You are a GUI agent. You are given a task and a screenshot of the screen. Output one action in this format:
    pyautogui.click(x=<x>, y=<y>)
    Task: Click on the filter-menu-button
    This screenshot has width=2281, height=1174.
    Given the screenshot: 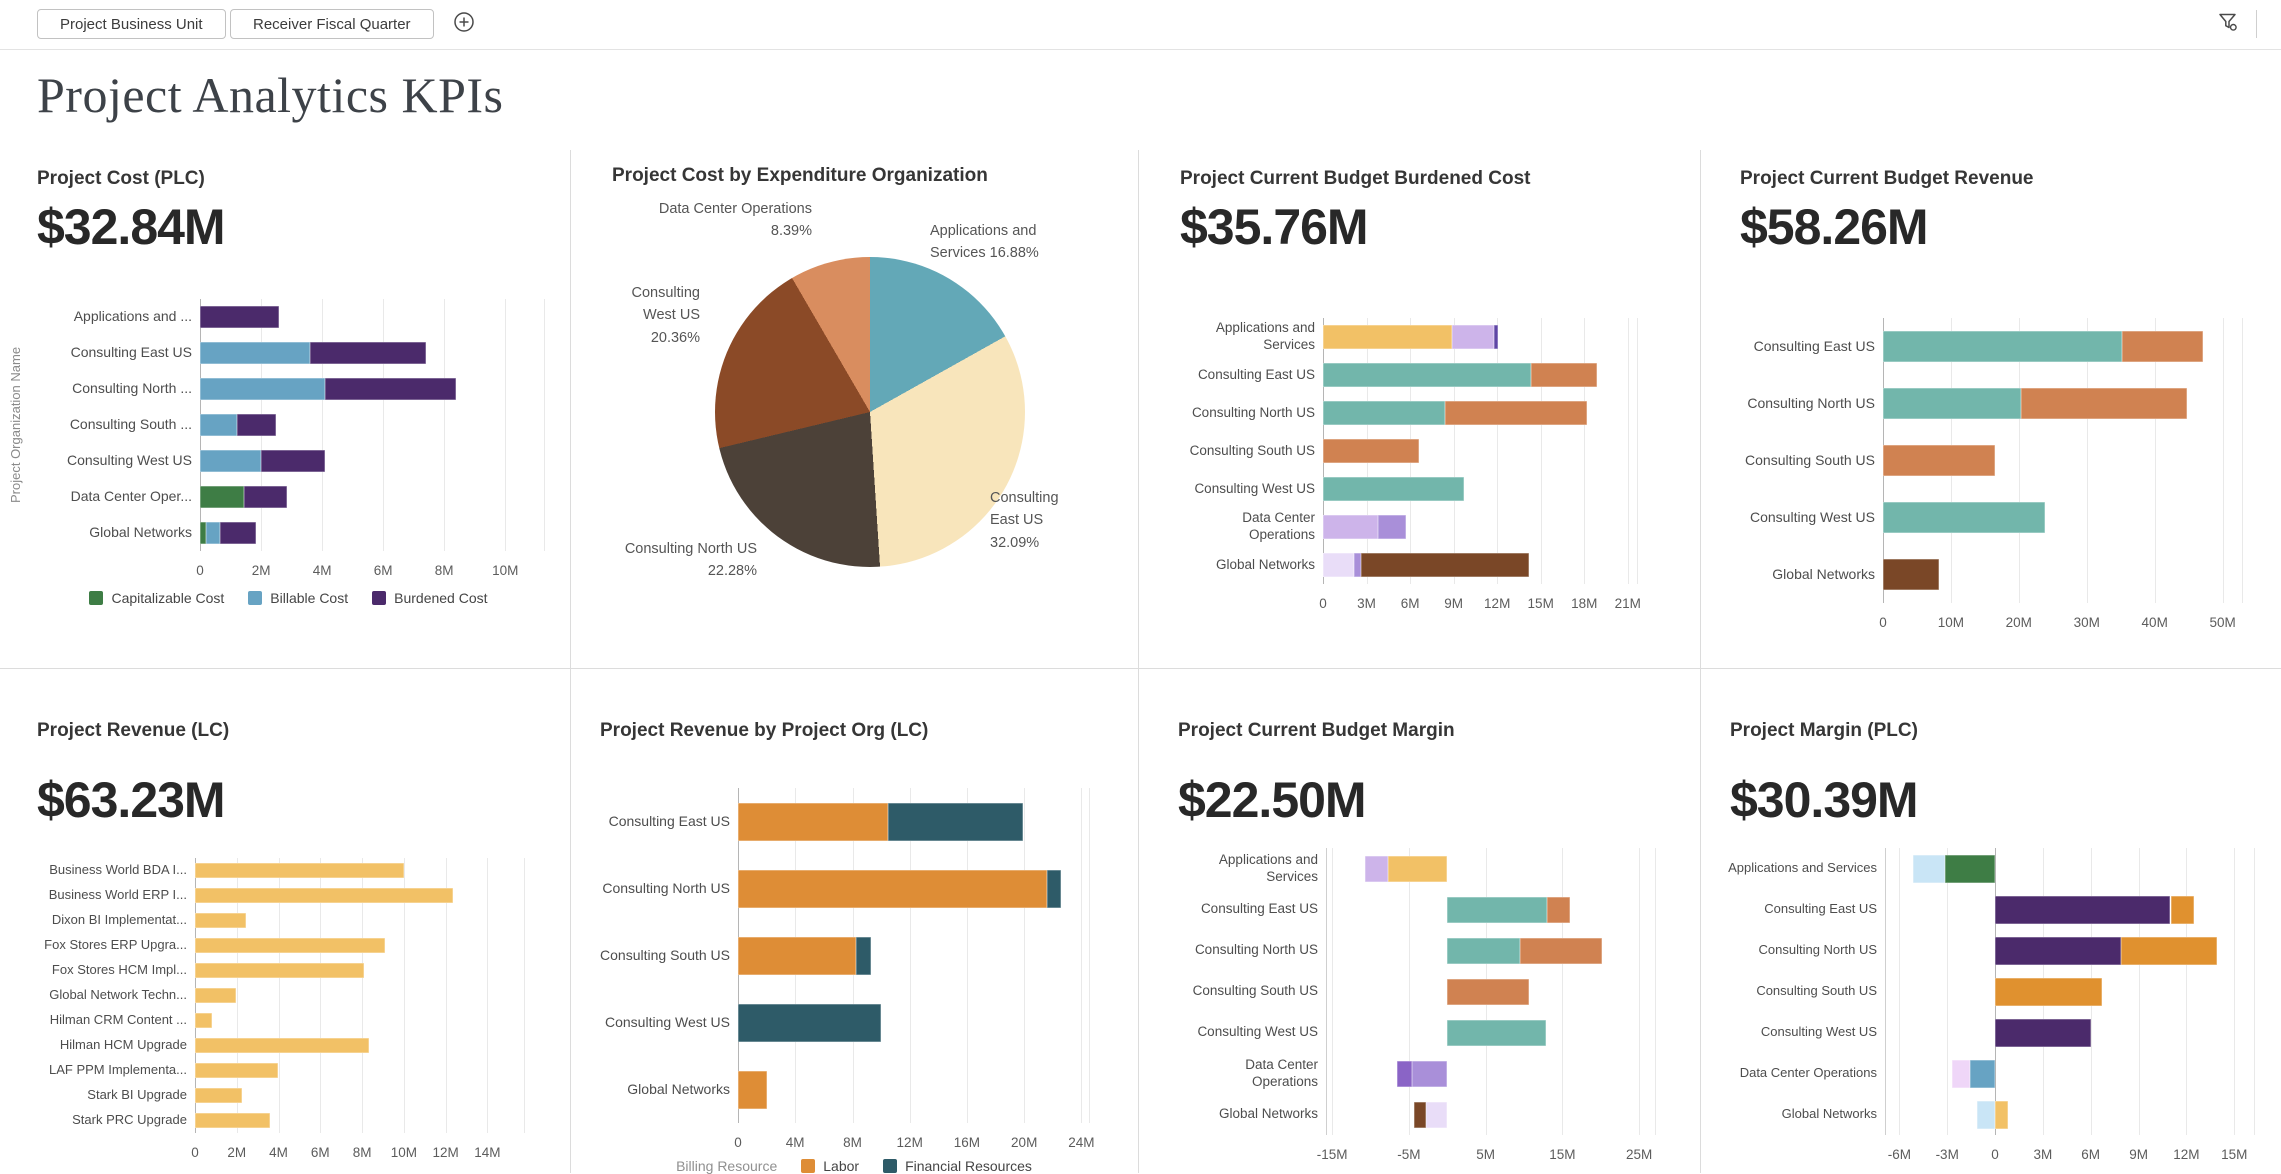 What is the action you would take?
    pyautogui.click(x=2228, y=24)
    